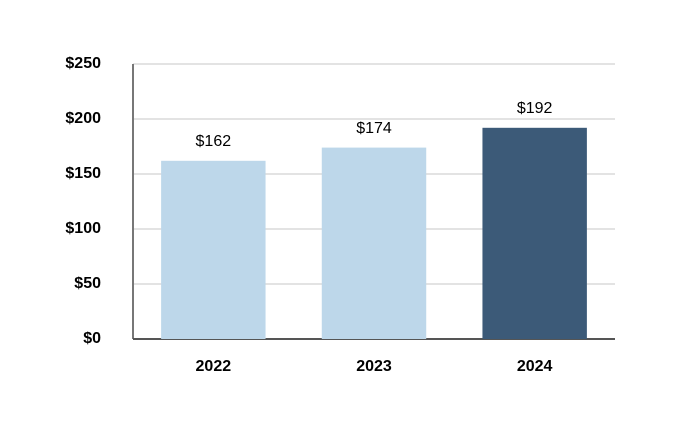 The width and height of the screenshot is (680, 440). Describe the element at coordinates (374, 366) in the screenshot. I see `x-tick-label: 2023` at that location.